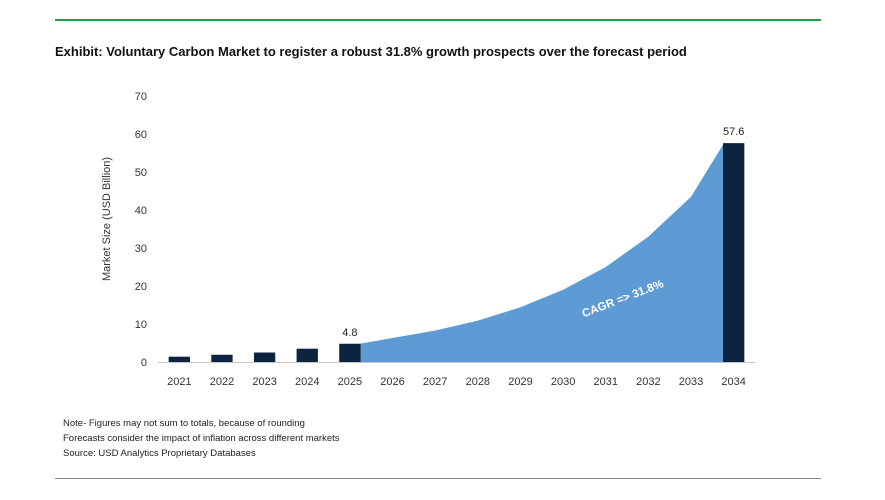 This screenshot has height=500, width=885. Describe the element at coordinates (350, 352) in the screenshot. I see `bar-2025` at that location.